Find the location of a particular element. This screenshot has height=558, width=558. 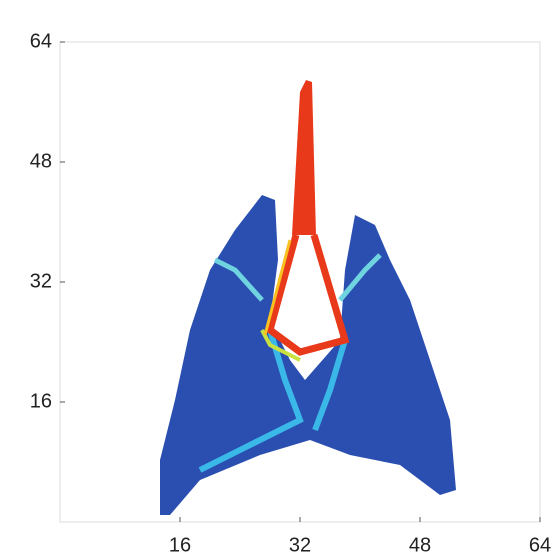

y-tick-label: 16 is located at coordinates (41, 401).